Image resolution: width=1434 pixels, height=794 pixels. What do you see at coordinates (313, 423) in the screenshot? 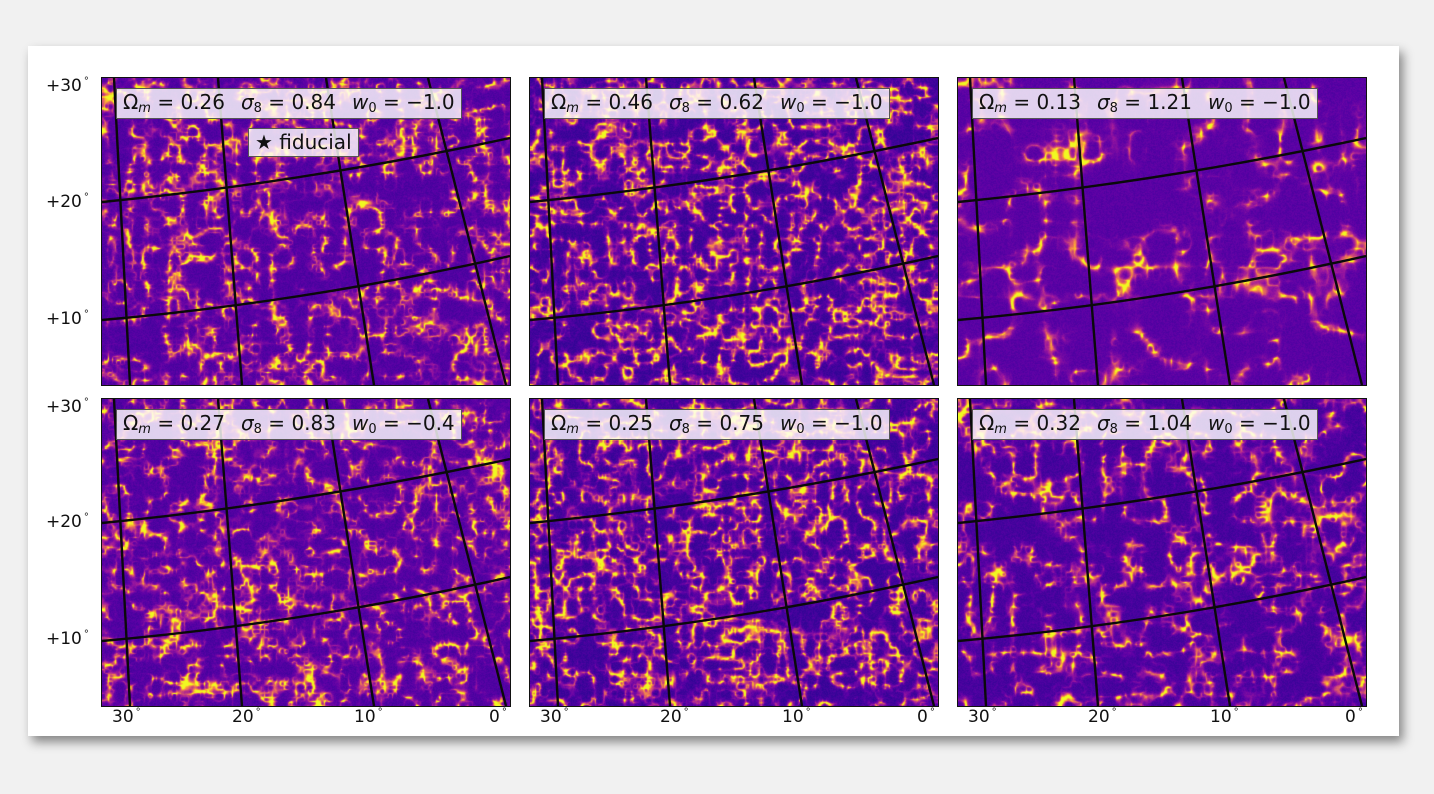
I see `sigma-8-value: 0.83` at bounding box center [313, 423].